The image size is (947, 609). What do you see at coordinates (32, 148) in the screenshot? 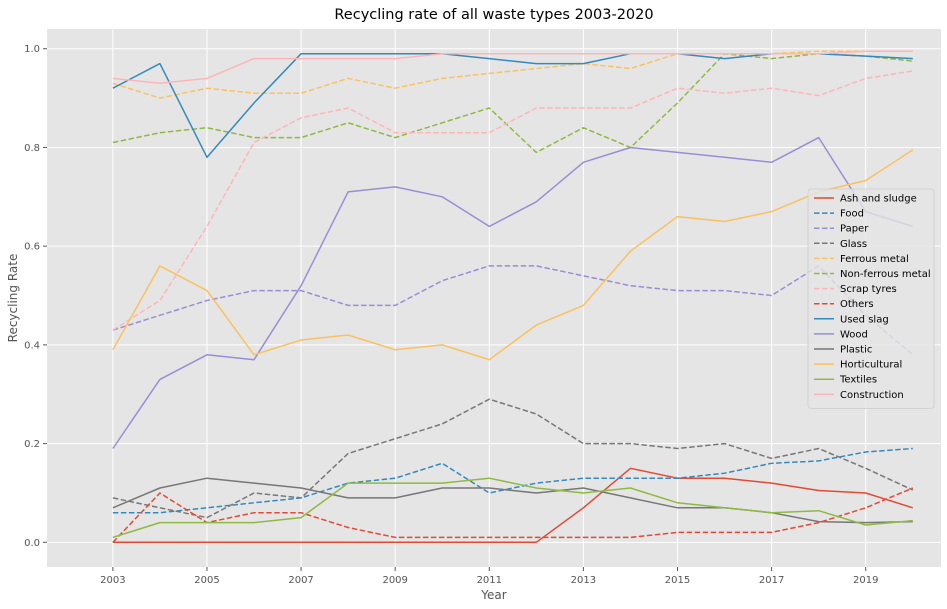
I see `y-tick-label: 0.8` at bounding box center [32, 148].